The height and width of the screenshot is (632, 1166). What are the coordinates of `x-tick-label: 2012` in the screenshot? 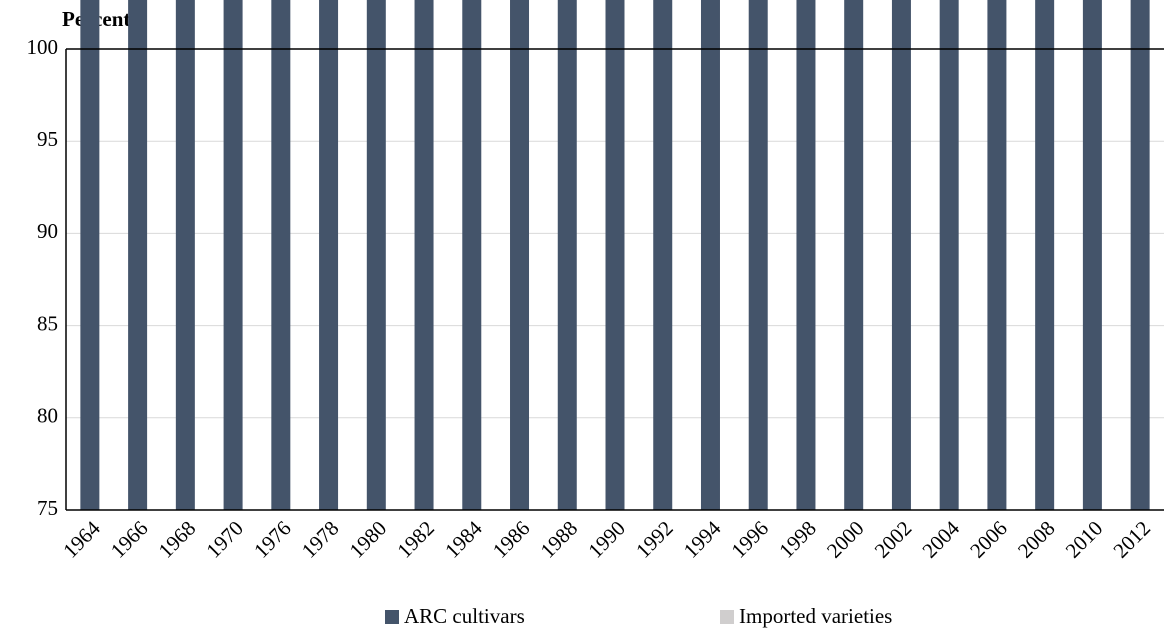 It's located at (1131, 539).